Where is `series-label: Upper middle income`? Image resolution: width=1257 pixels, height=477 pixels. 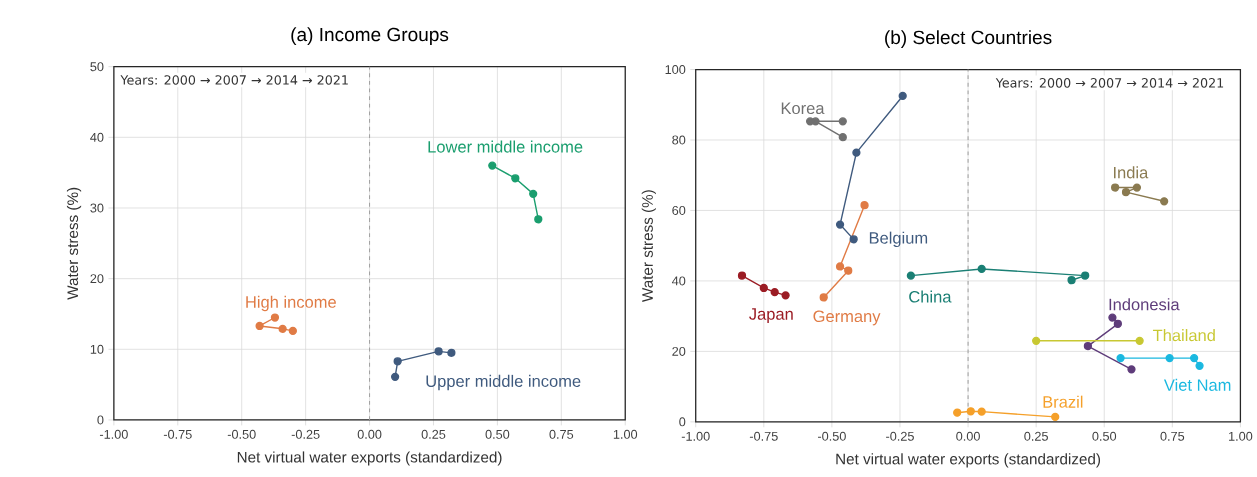
series-label: Upper middle income is located at coordinates (503, 382).